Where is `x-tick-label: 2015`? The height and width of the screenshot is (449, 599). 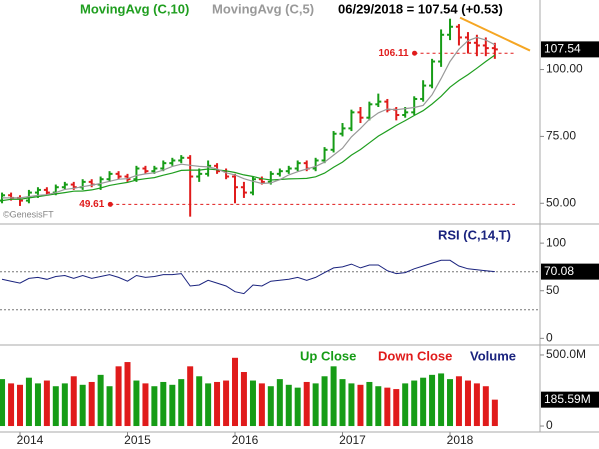 x-tick-label: 2015 is located at coordinates (137, 440).